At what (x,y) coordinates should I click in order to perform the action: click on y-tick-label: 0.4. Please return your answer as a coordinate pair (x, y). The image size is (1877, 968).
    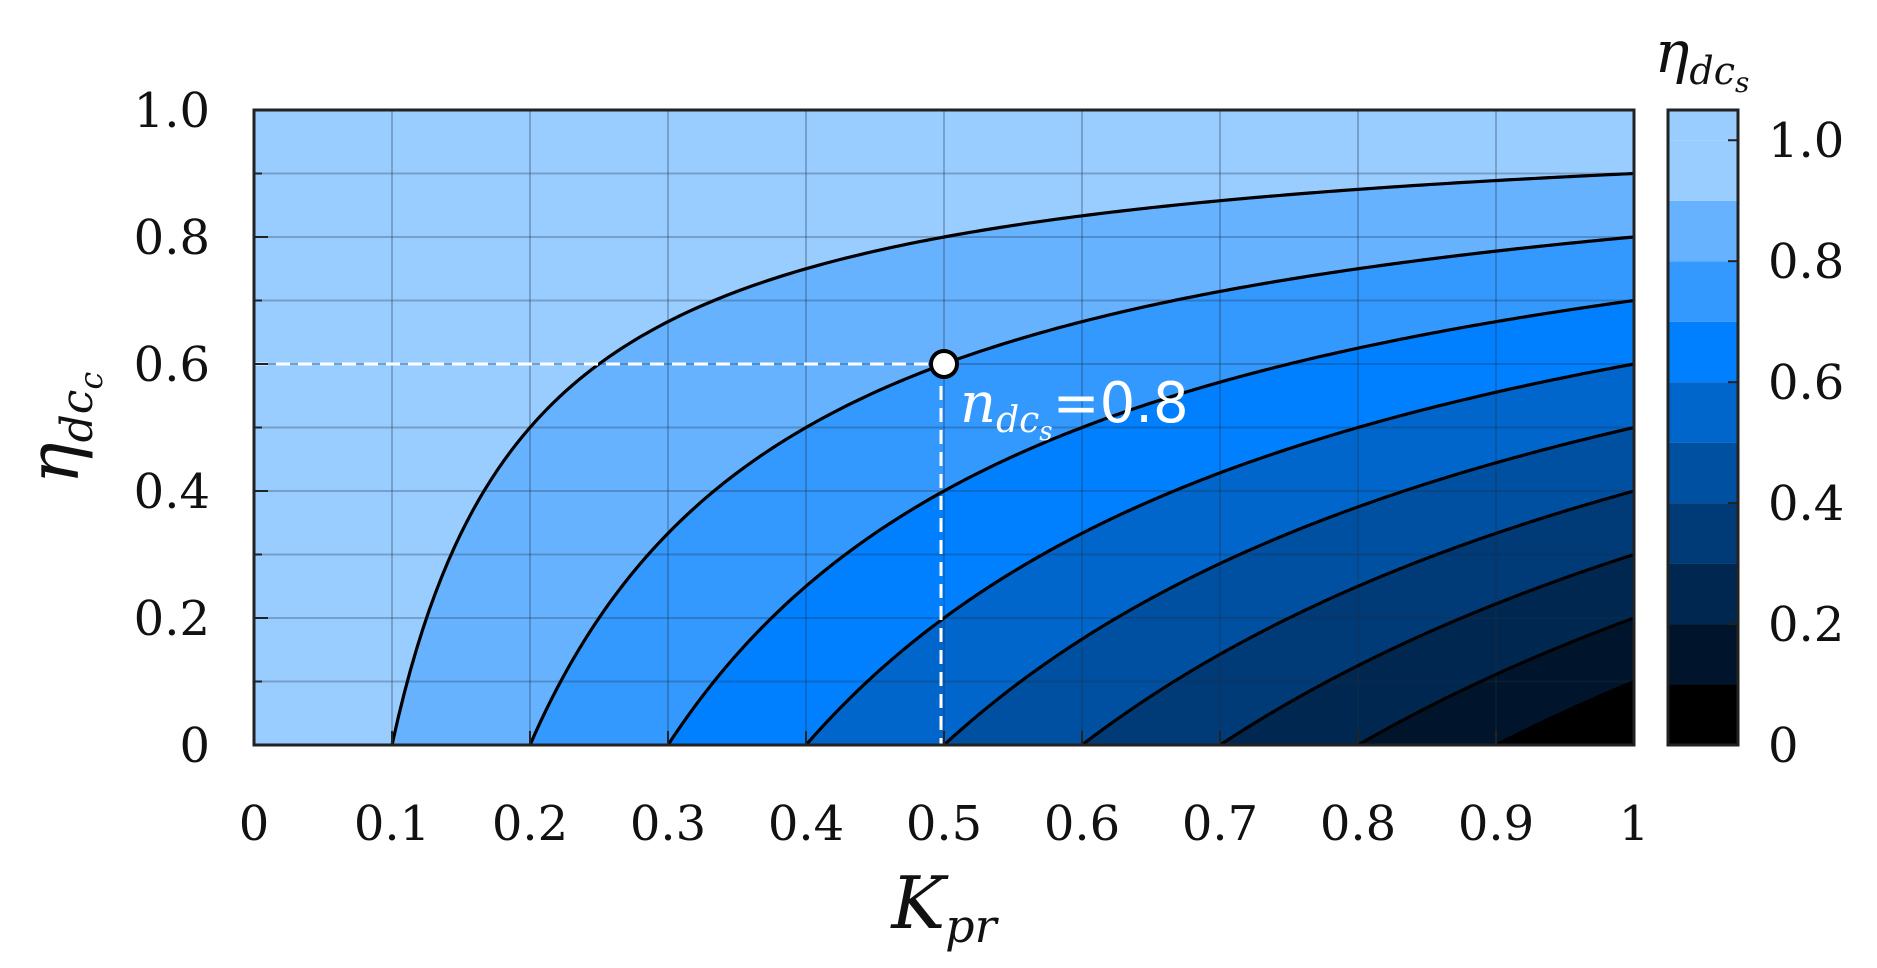
    Looking at the image, I should click on (172, 492).